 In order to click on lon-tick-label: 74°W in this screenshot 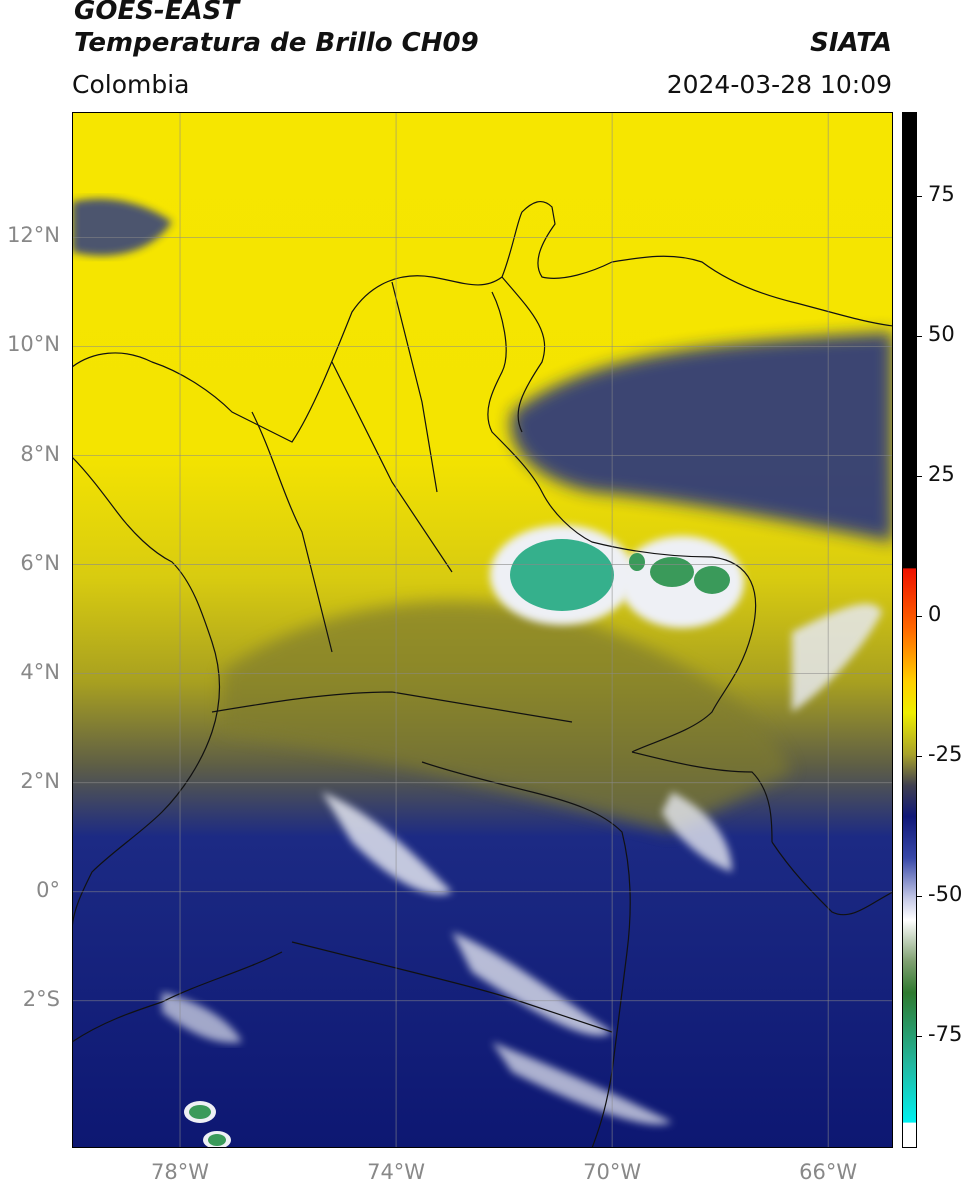, I will do `click(396, 1172)`.